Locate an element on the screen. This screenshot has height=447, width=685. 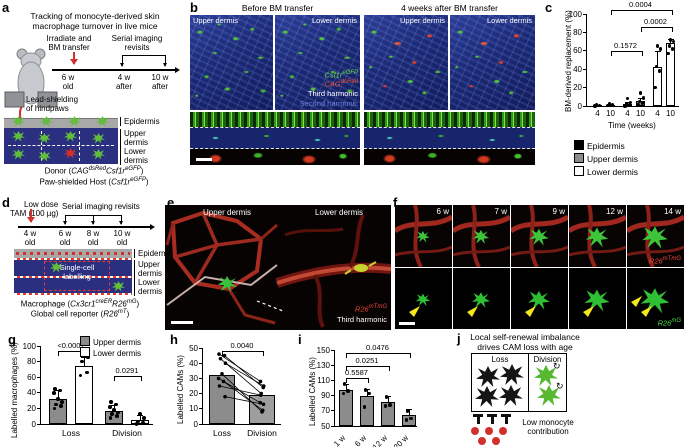
legend-swatch-lower is located at coordinates (85, 352).